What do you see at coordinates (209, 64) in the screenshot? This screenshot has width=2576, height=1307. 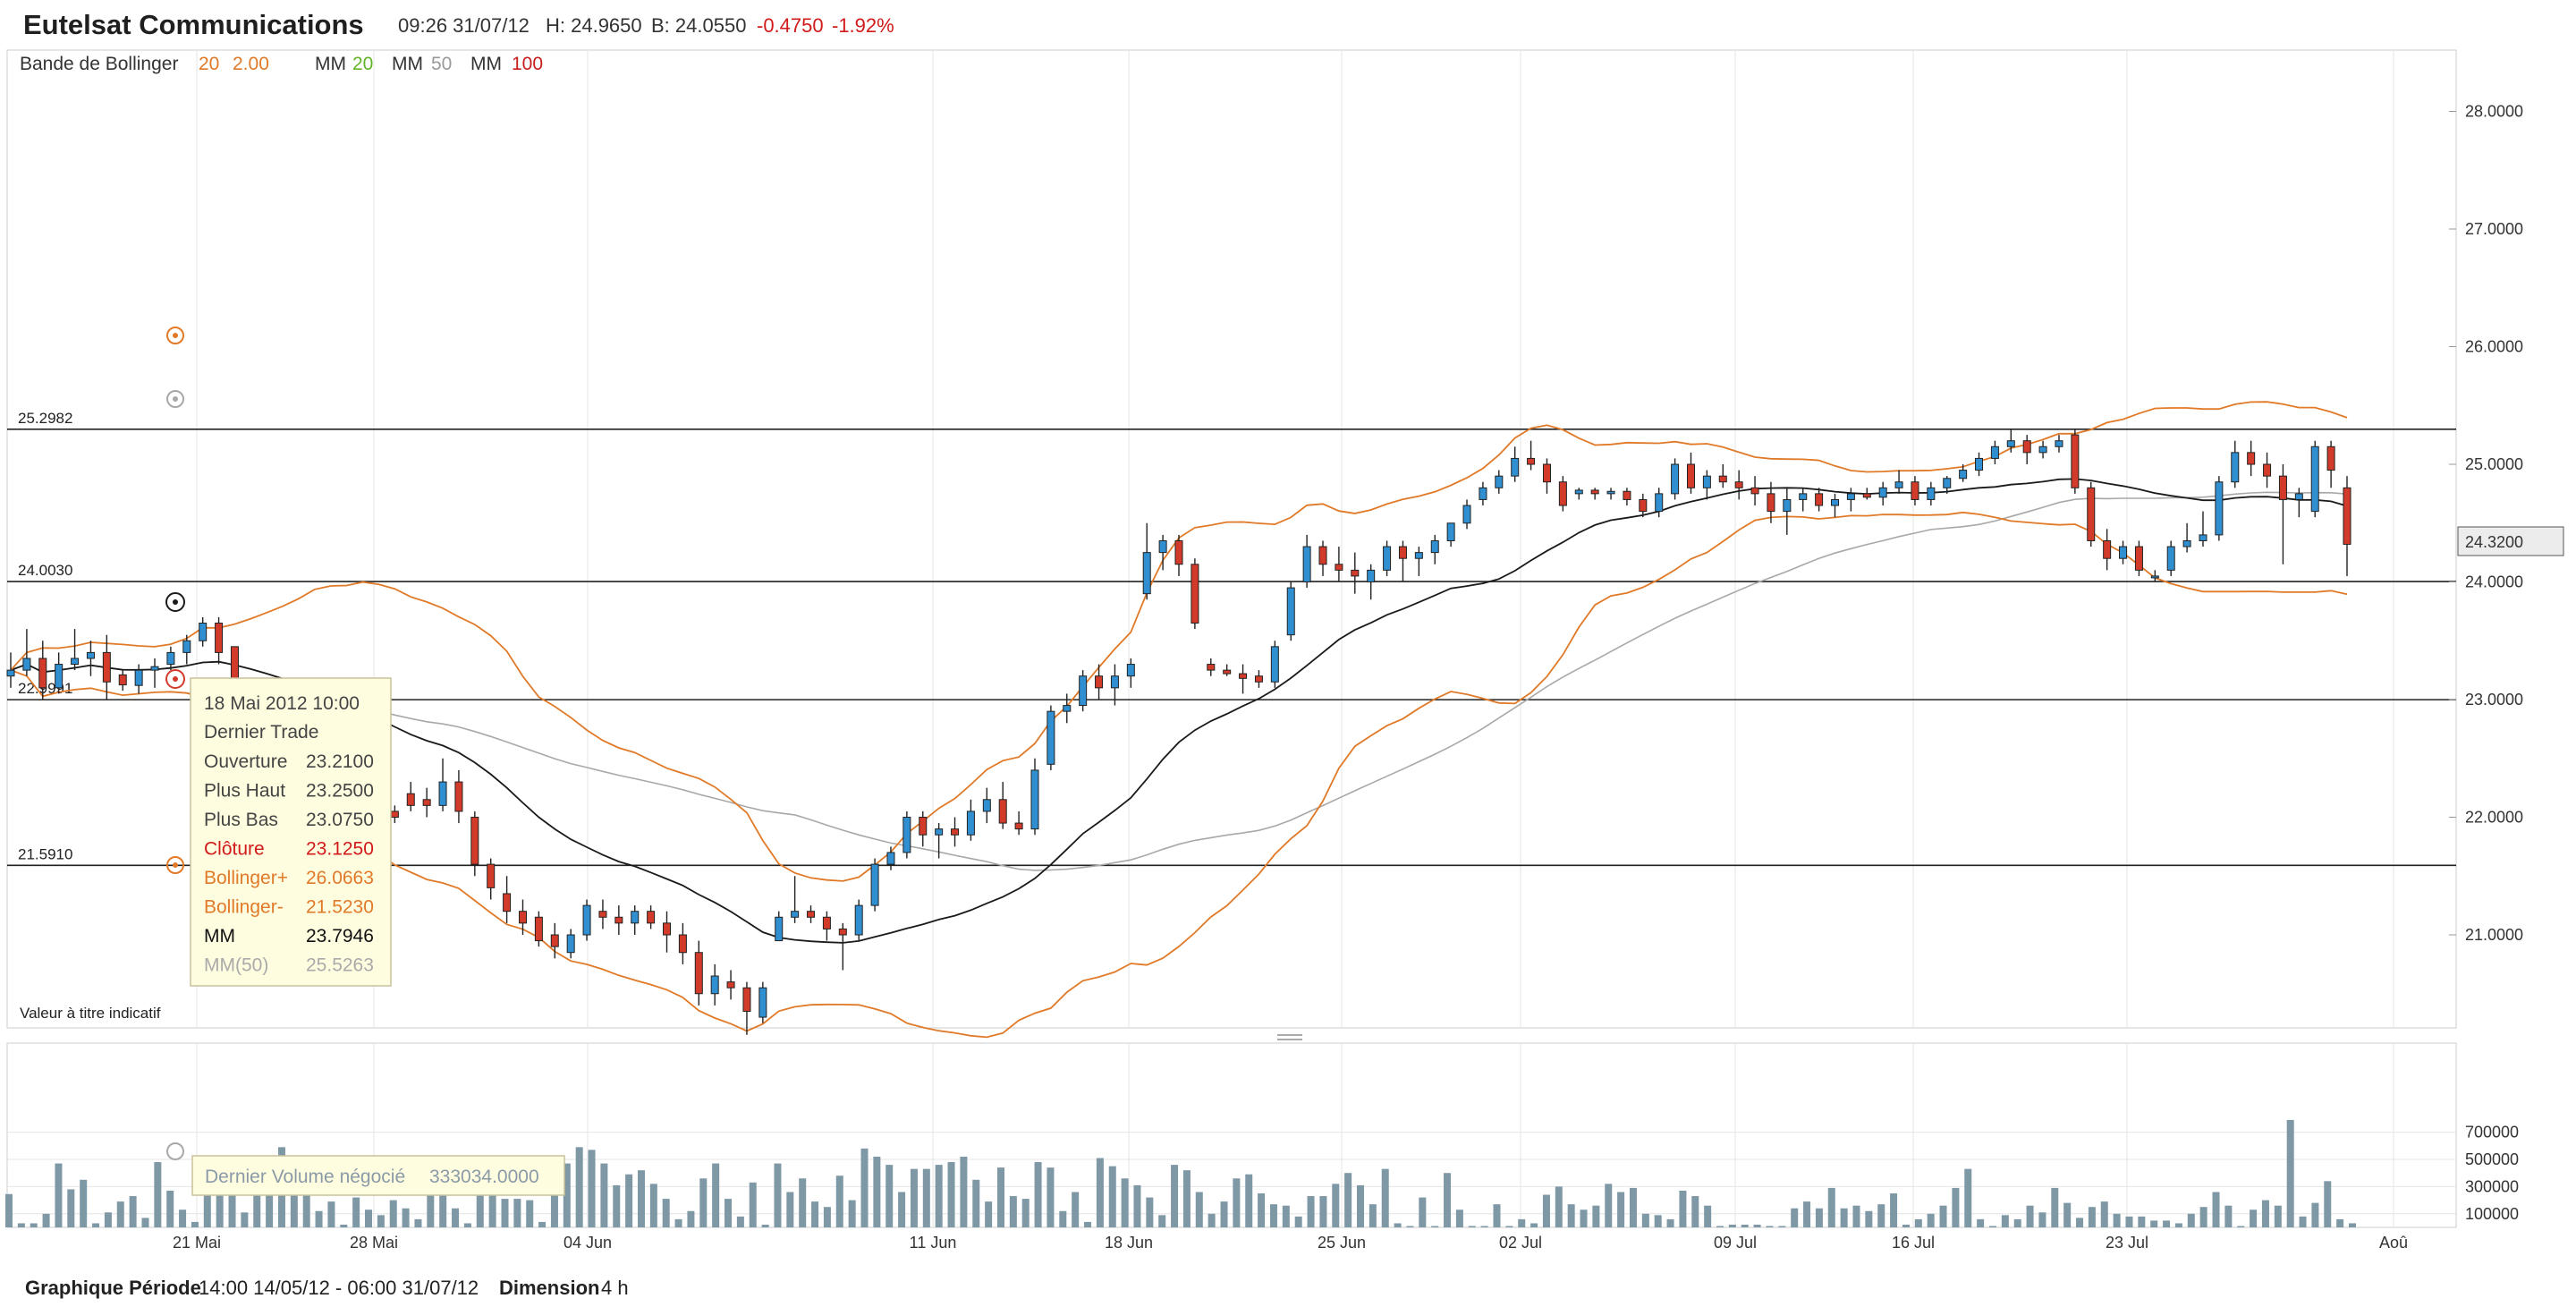 I see `legend-bollinger-period: 20` at bounding box center [209, 64].